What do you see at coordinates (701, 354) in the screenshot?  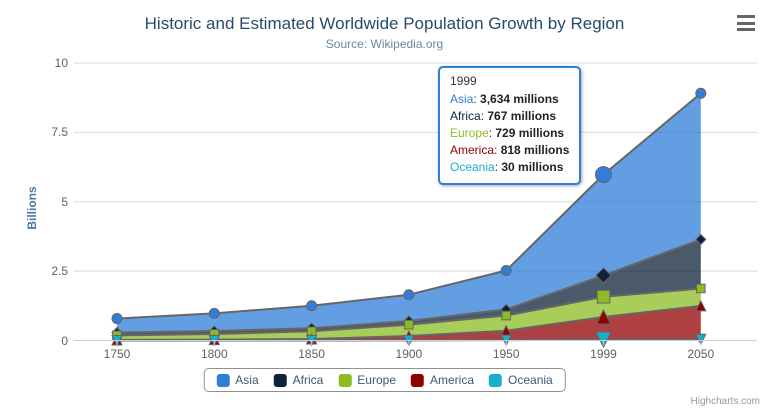 I see `x-axis-label-2050: 2050` at bounding box center [701, 354].